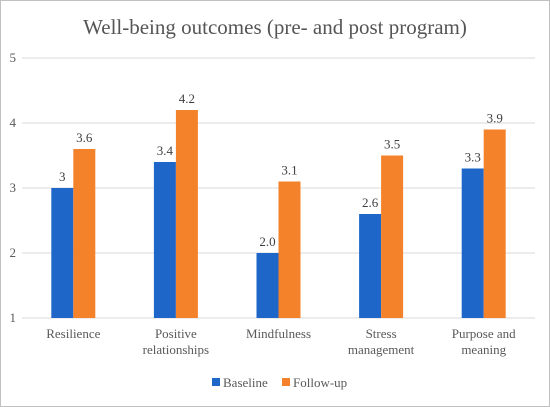 This screenshot has height=407, width=550. I want to click on data-label: 2.0, so click(267, 241).